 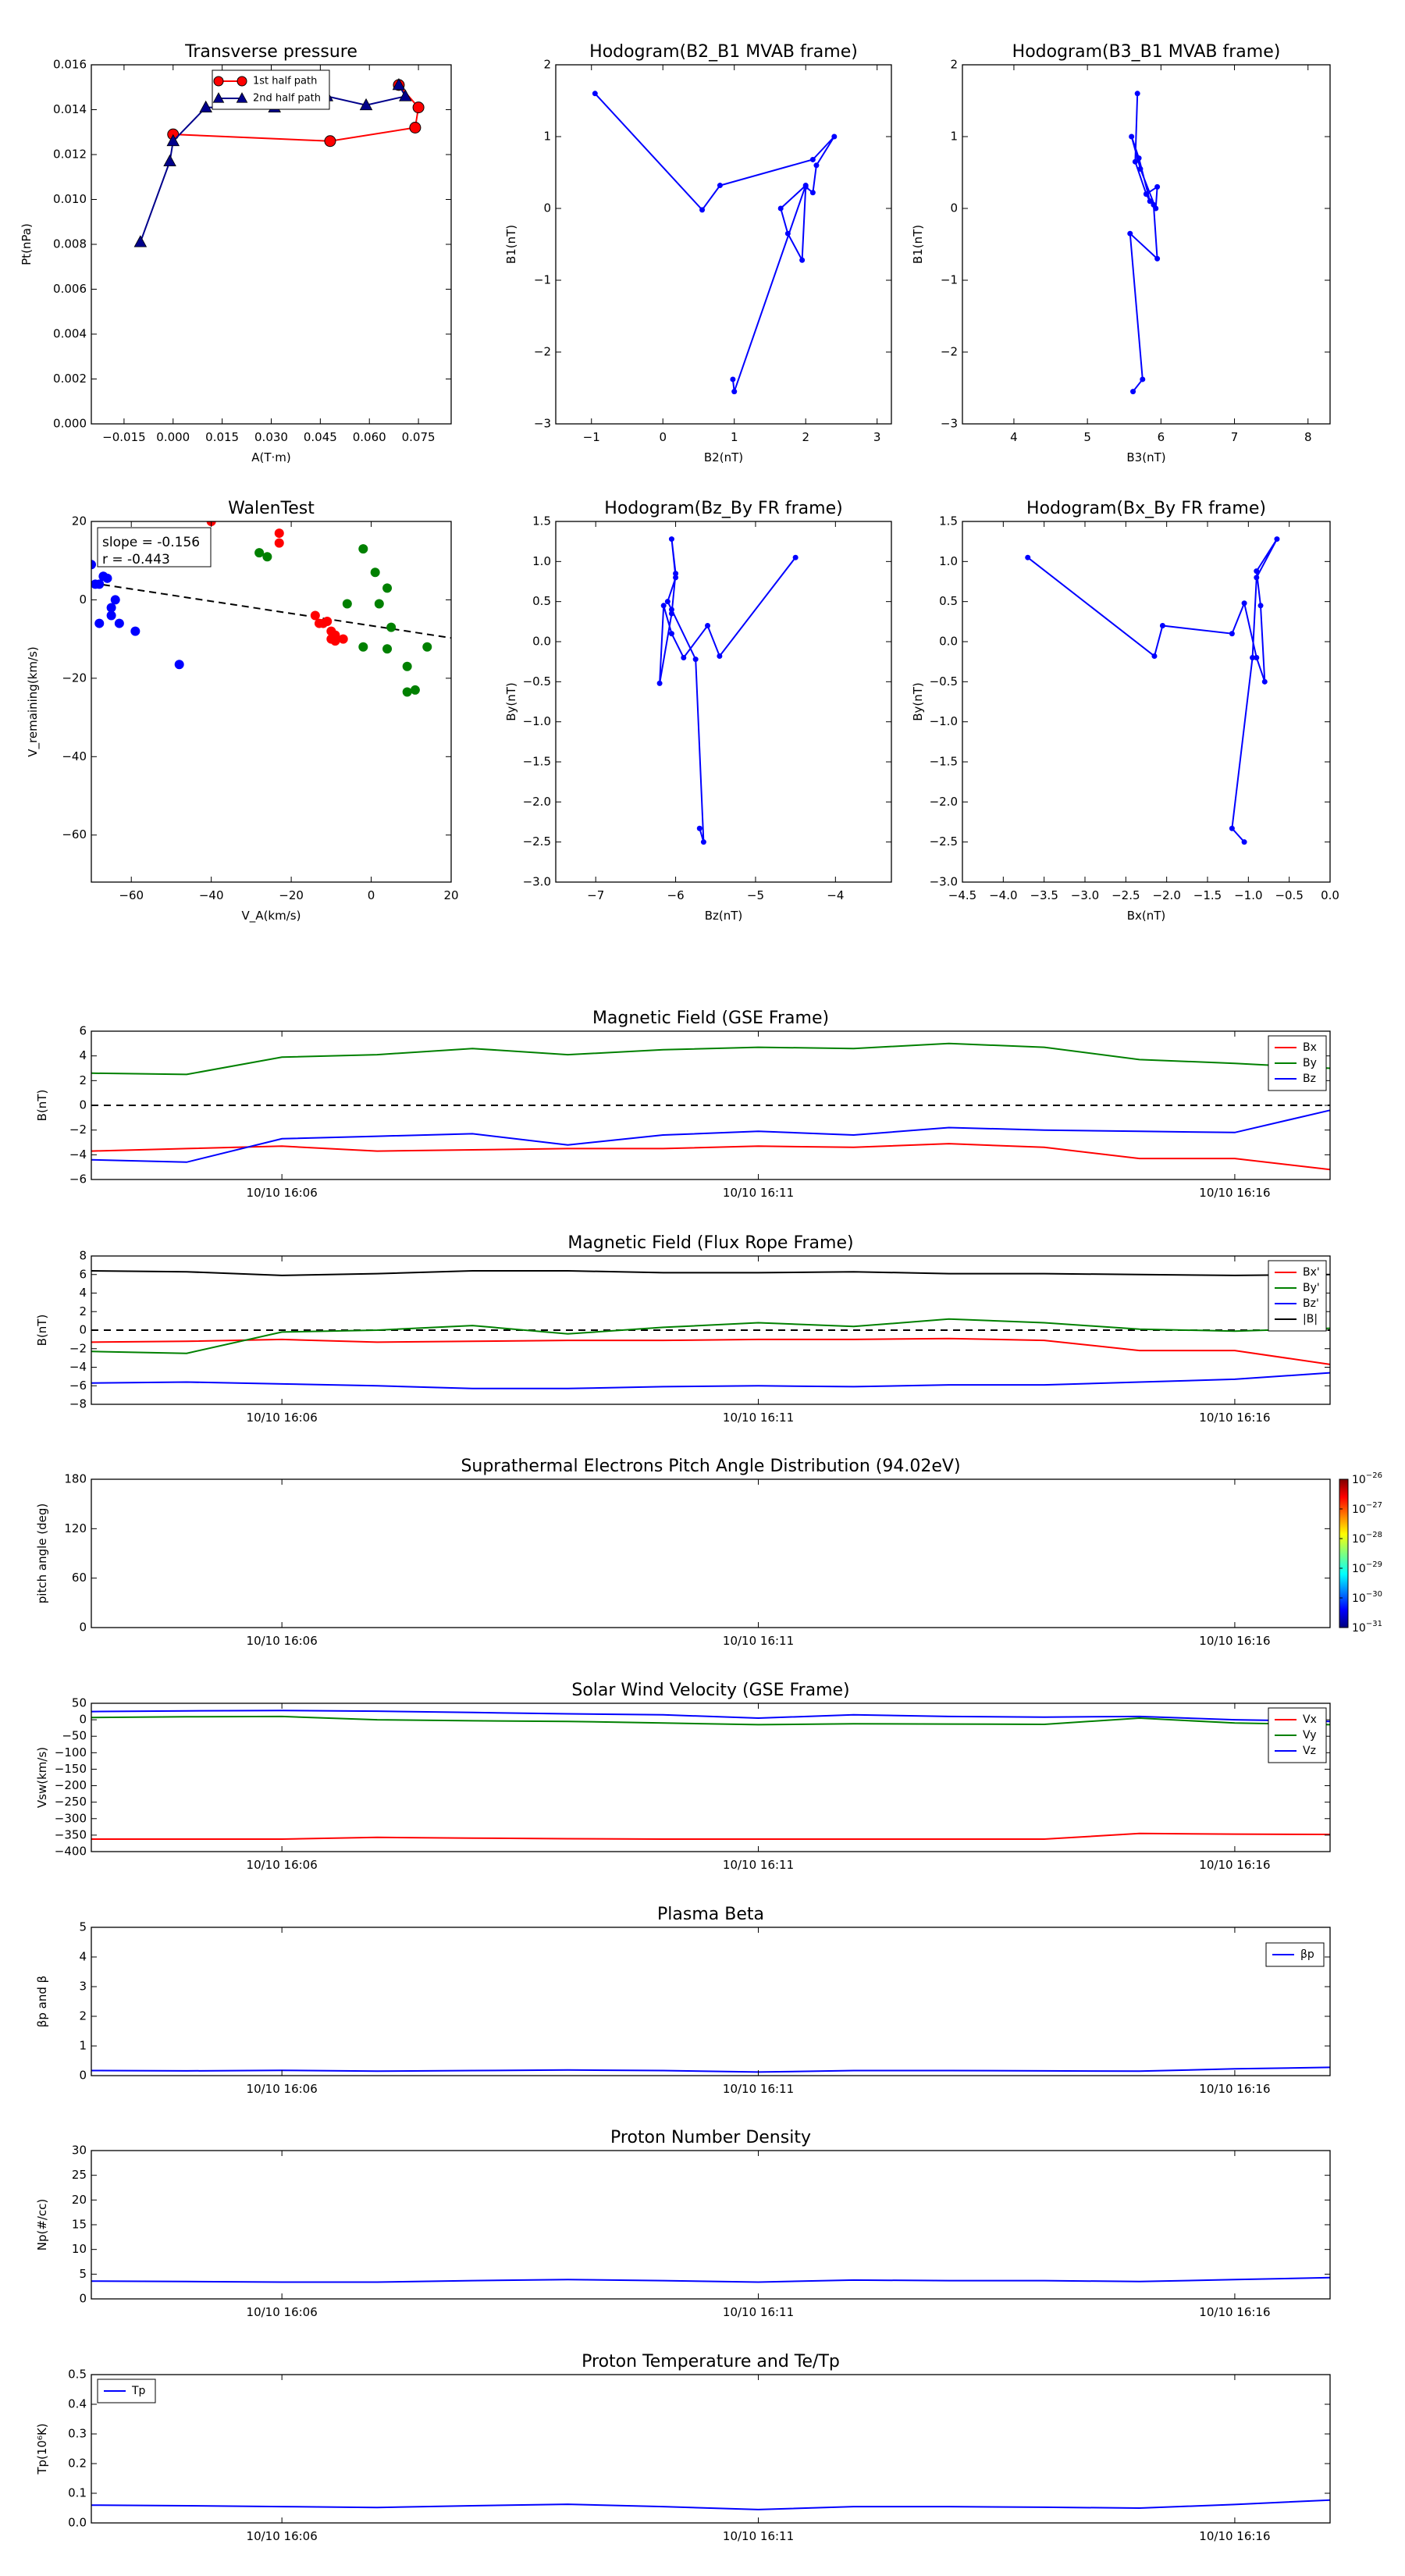 I want to click on x-tick-label: −4, so click(x=835, y=895).